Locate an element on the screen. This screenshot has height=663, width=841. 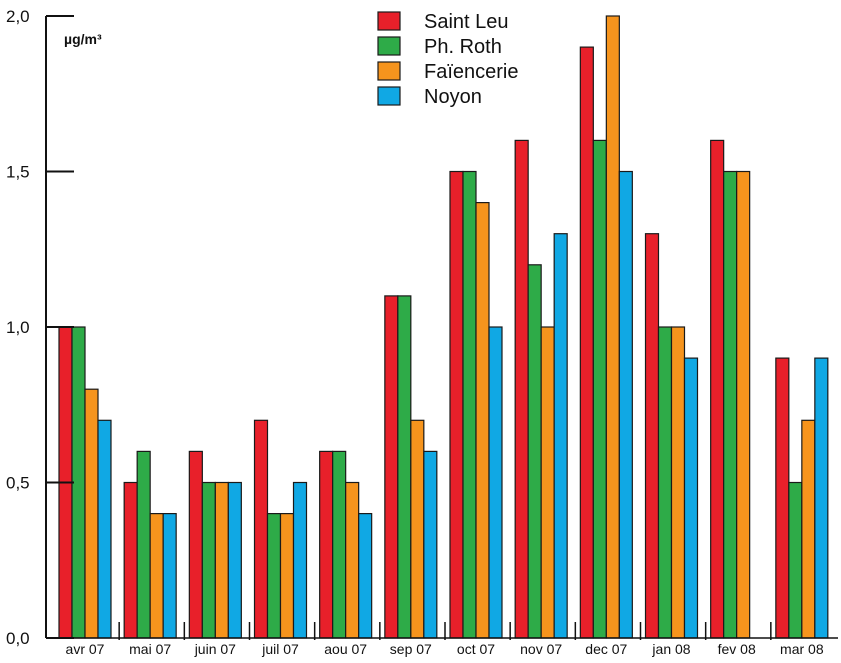
x-tick-label: fev 08 is located at coordinates (737, 649).